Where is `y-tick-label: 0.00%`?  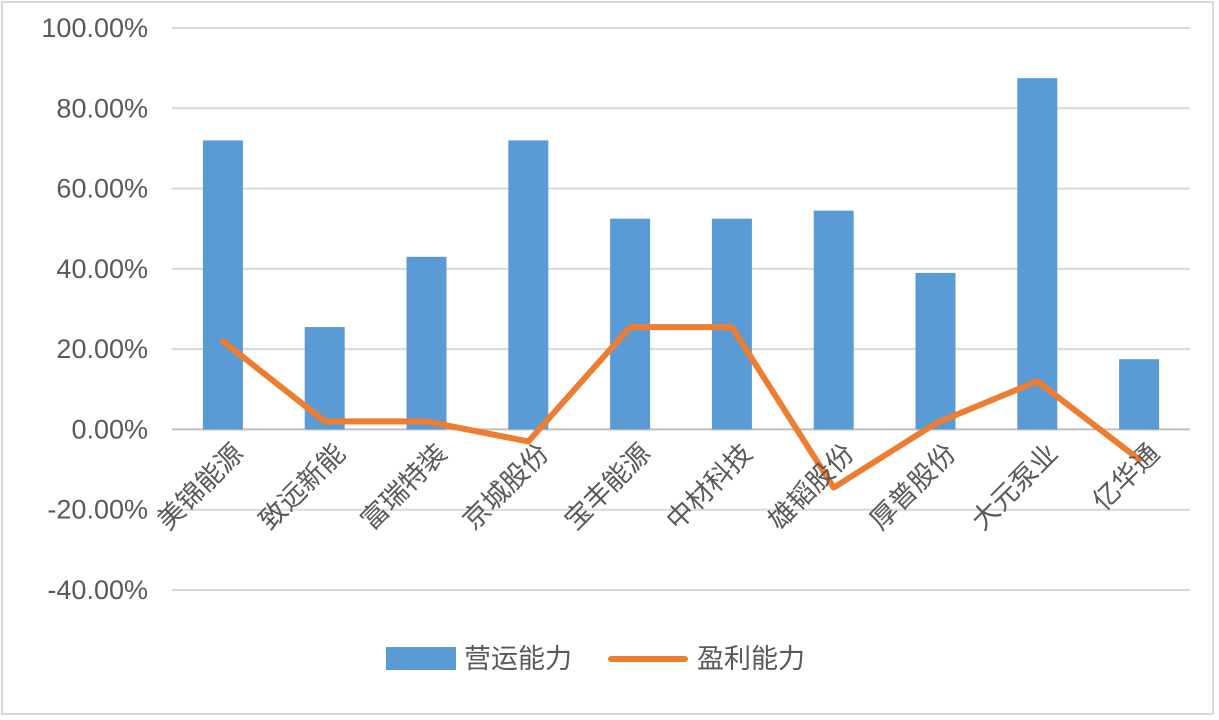 y-tick-label: 0.00% is located at coordinates (109, 429).